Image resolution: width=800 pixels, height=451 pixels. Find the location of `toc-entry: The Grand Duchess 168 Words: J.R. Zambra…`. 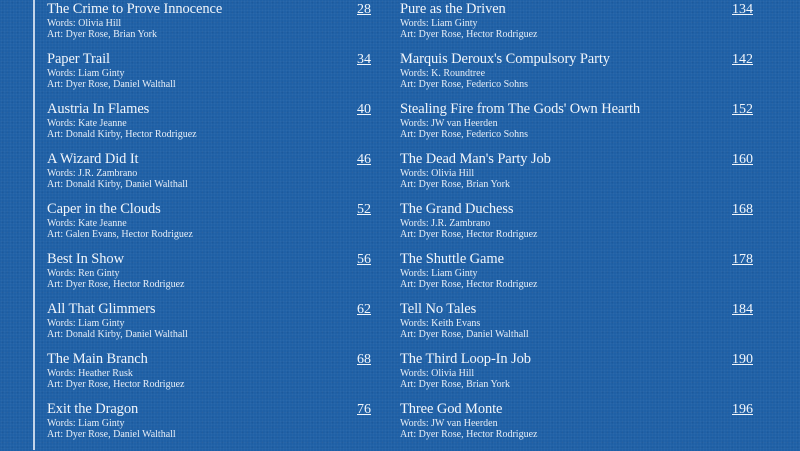

toc-entry: The Grand Duchess 168 Words: J.R. Zambra… is located at coordinates (576, 226).